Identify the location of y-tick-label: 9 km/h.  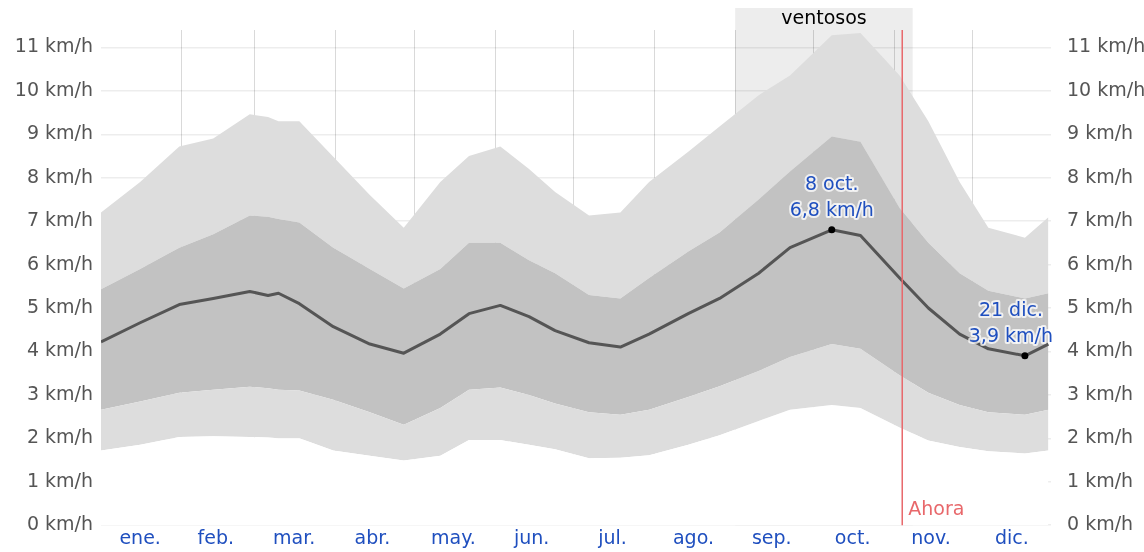
(59, 132).